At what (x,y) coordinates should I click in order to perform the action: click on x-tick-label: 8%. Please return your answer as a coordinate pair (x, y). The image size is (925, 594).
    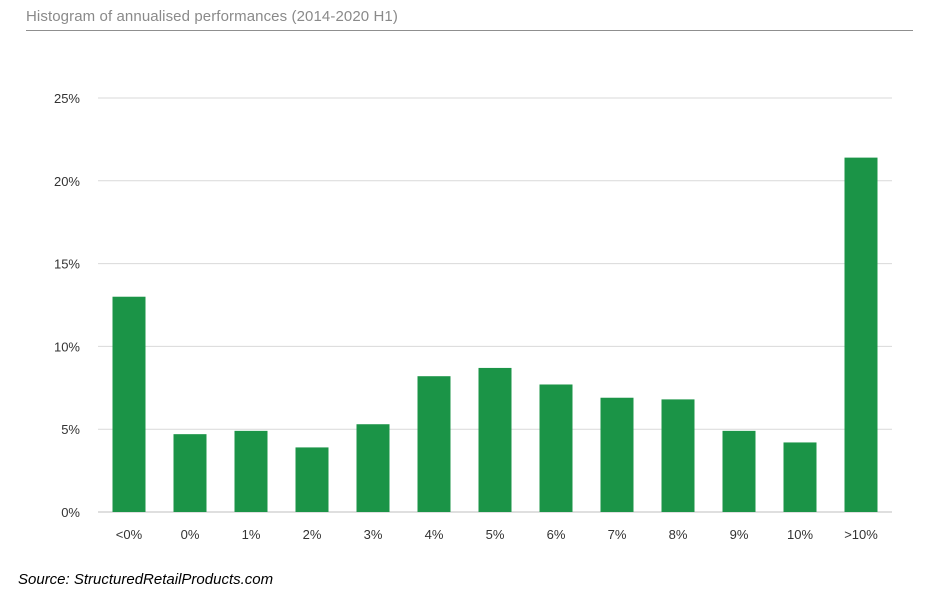
    Looking at the image, I should click on (678, 534).